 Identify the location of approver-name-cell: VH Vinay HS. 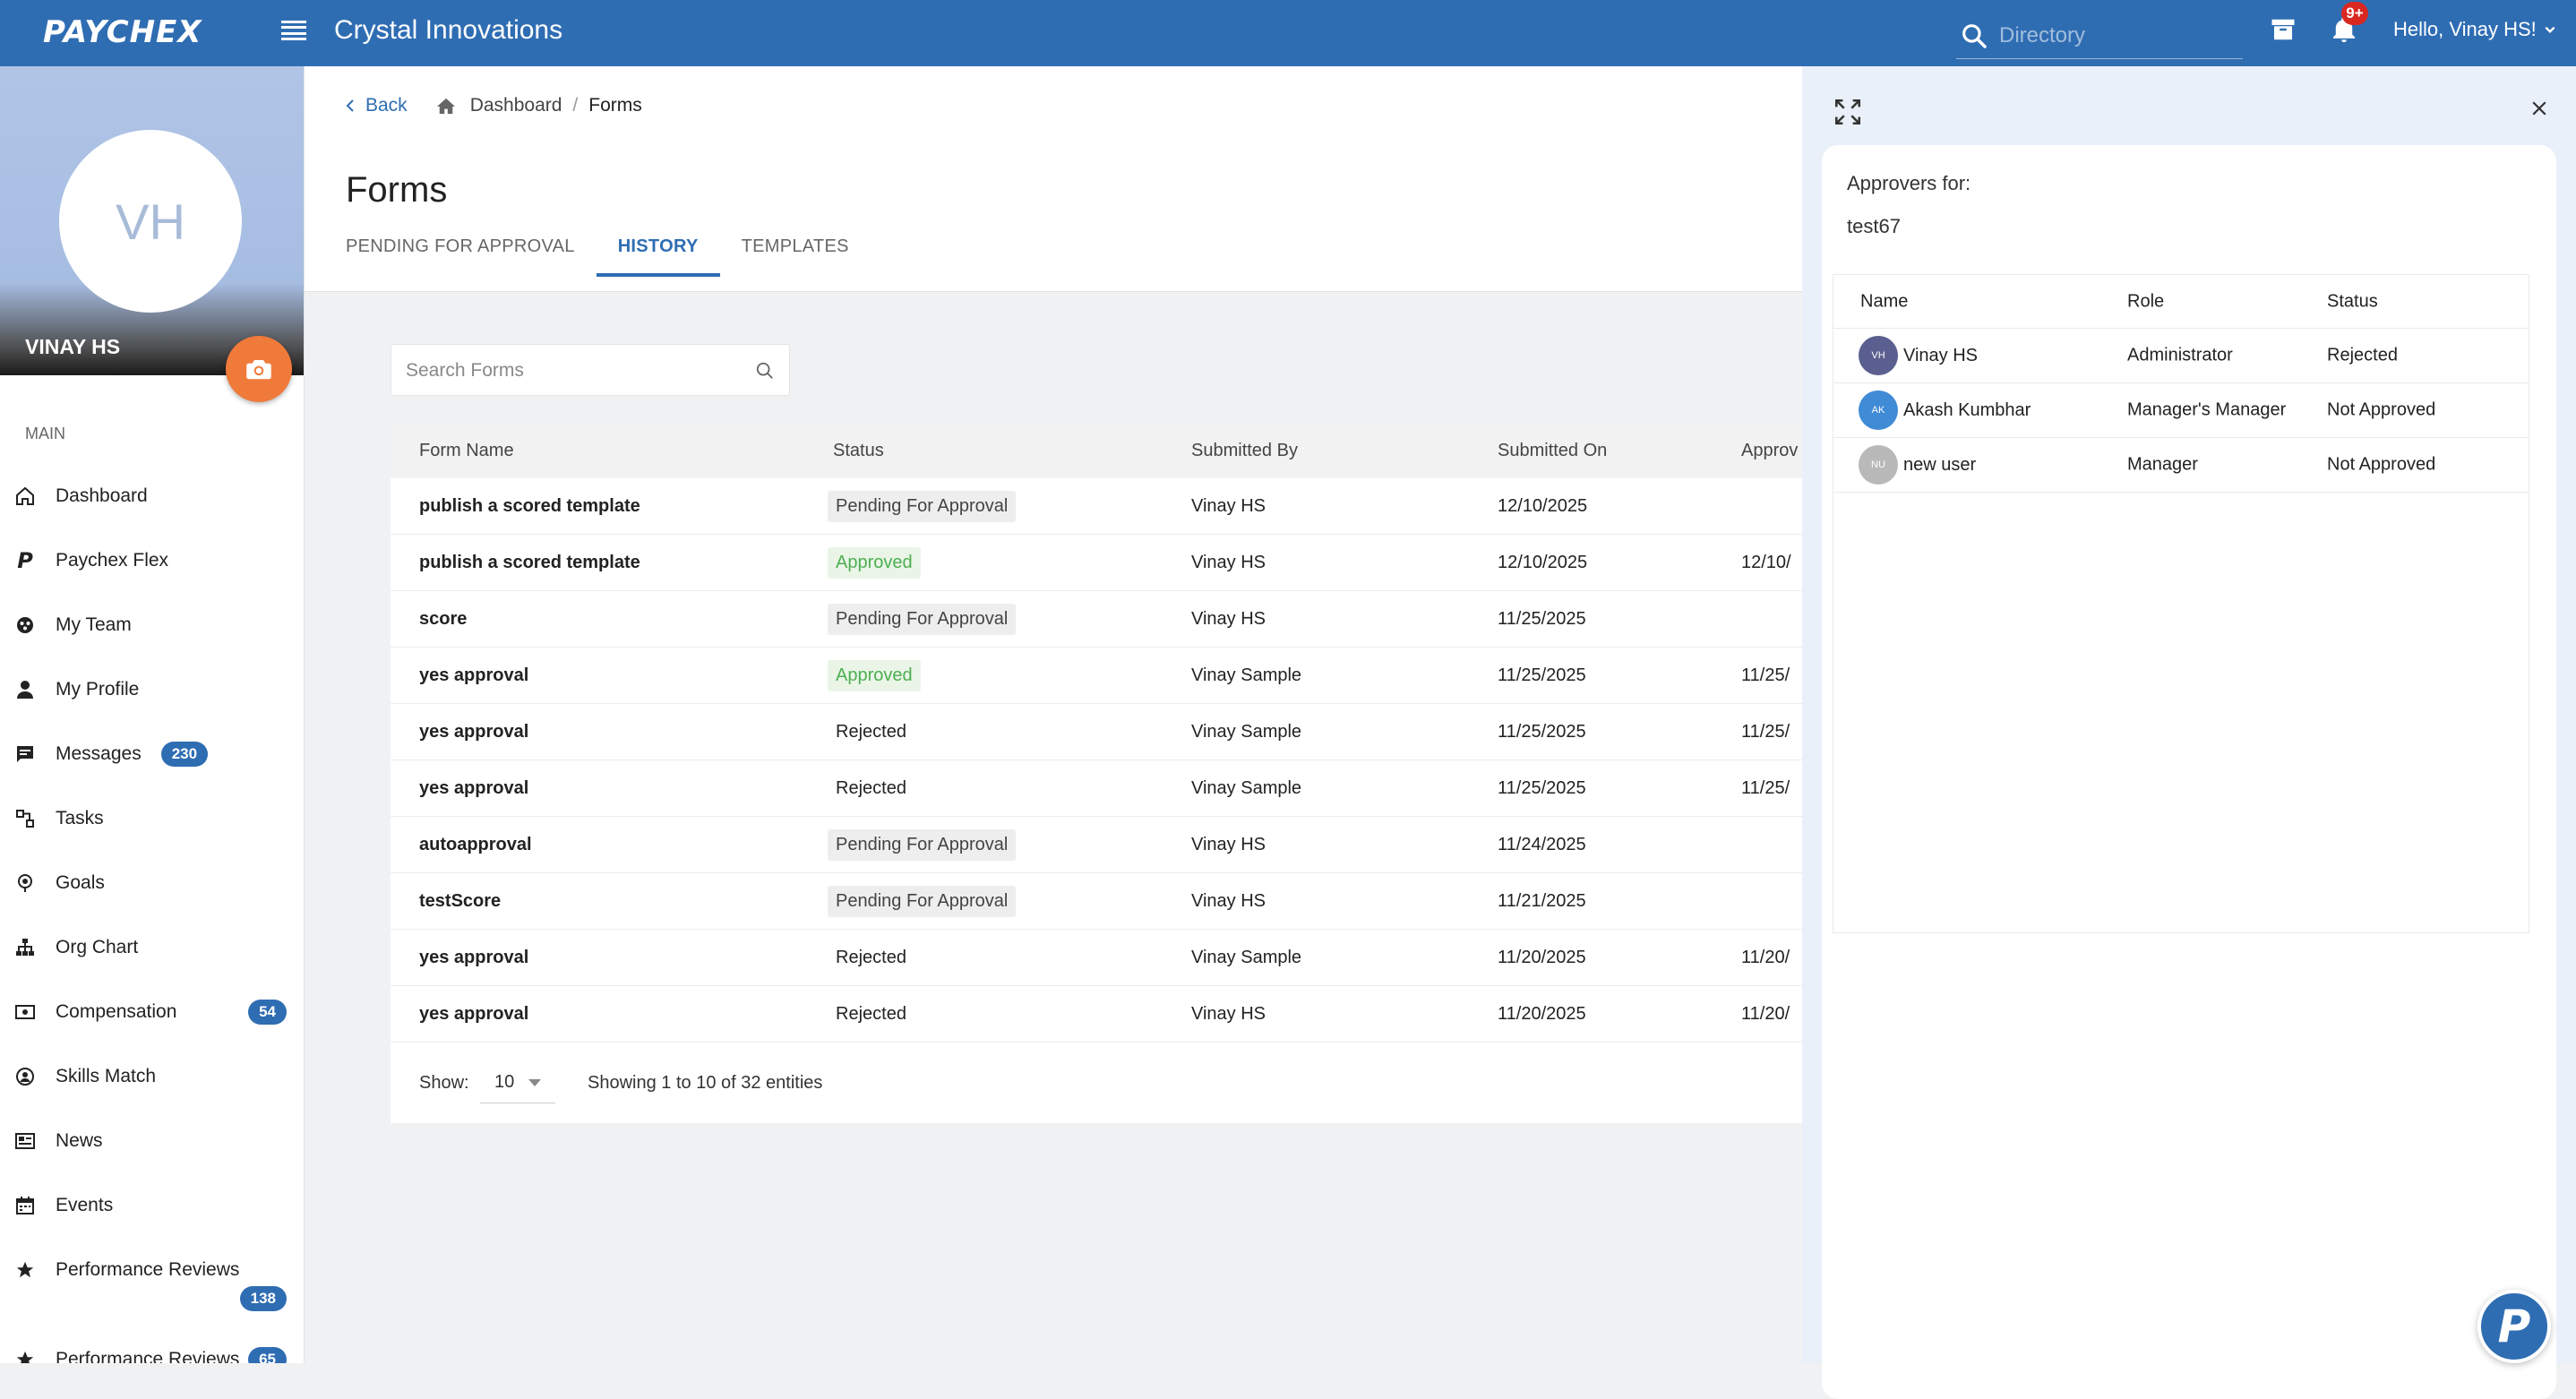
(1918, 355).